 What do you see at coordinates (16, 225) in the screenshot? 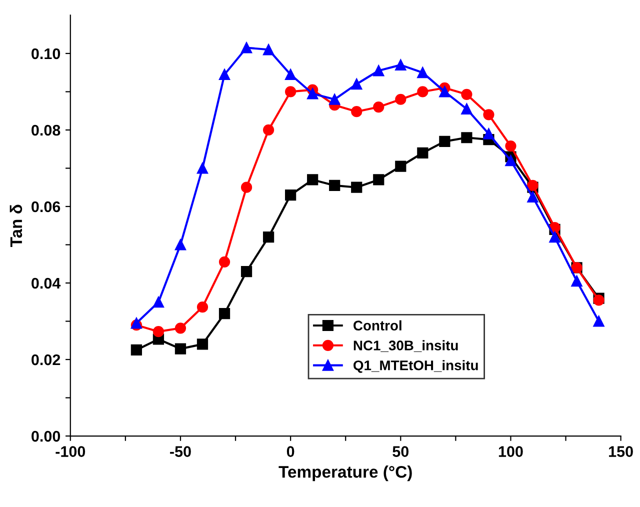
I see `y-axis-title: Tan δ` at bounding box center [16, 225].